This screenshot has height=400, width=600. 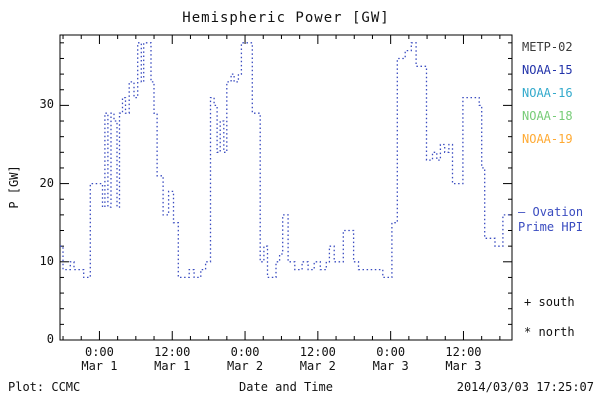 What do you see at coordinates (286, 387) in the screenshot?
I see `x-axis-label: Date and Time` at bounding box center [286, 387].